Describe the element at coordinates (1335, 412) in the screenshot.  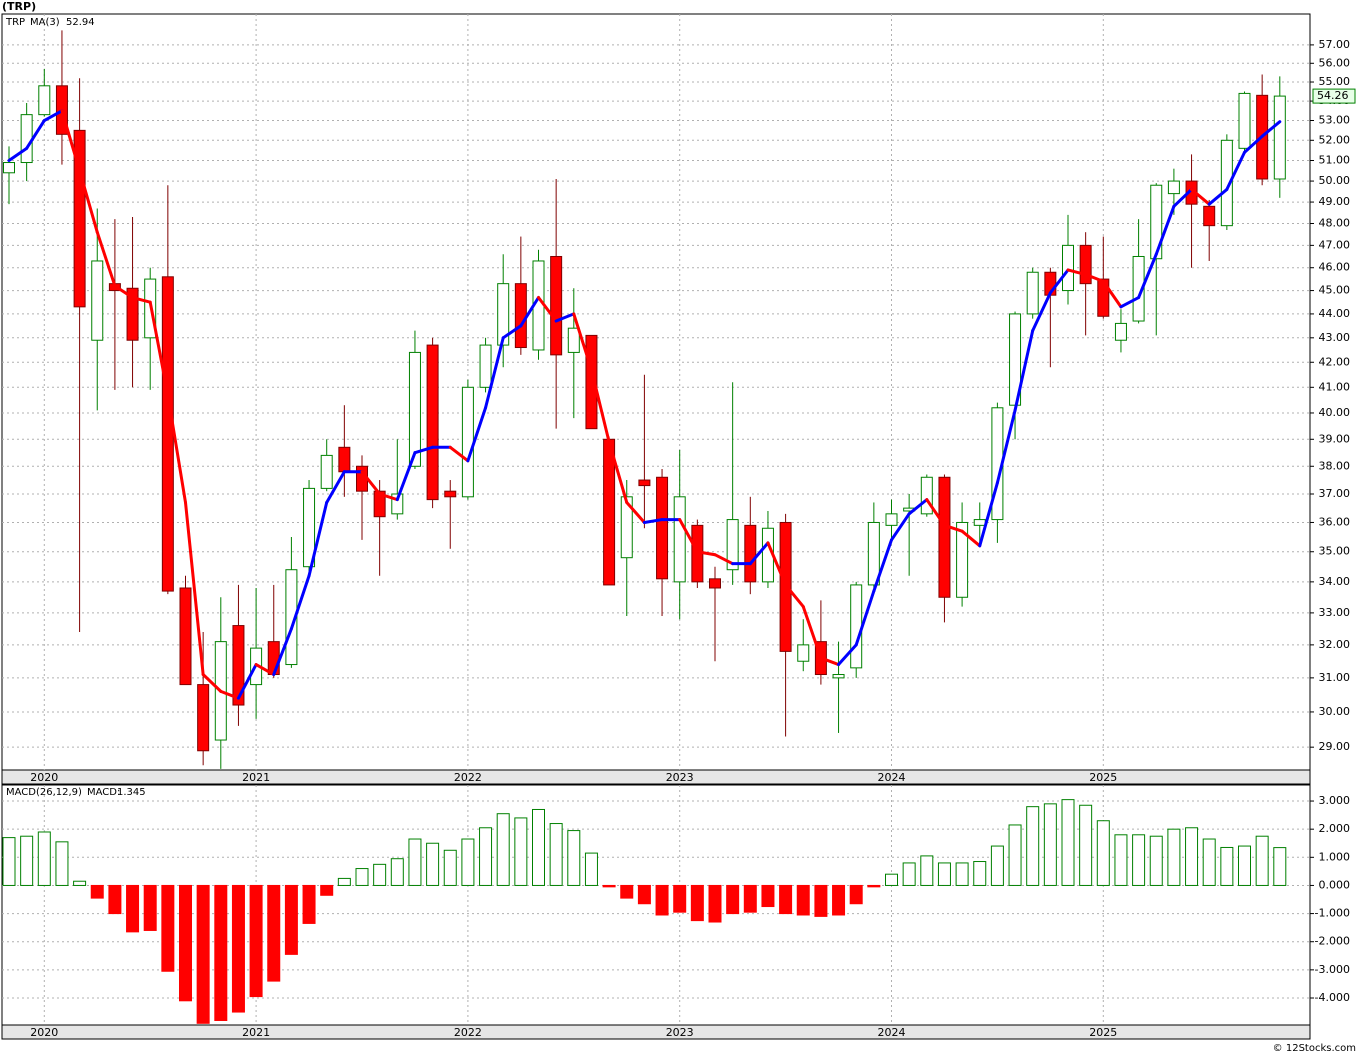
I see `y-tick-label: 40.00` at that location.